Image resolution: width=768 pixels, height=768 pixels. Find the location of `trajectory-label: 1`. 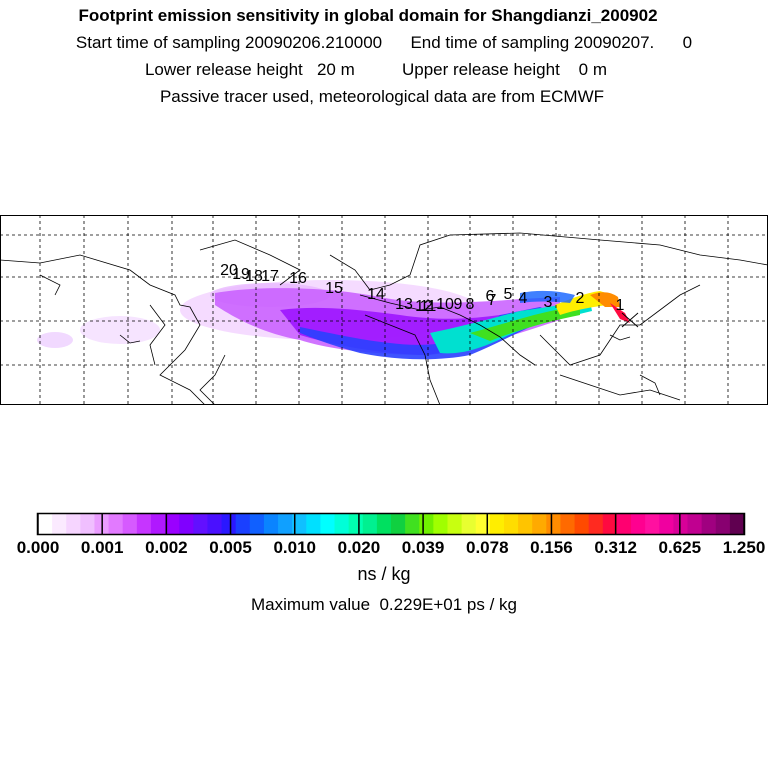

trajectory-label: 1 is located at coordinates (620, 305).